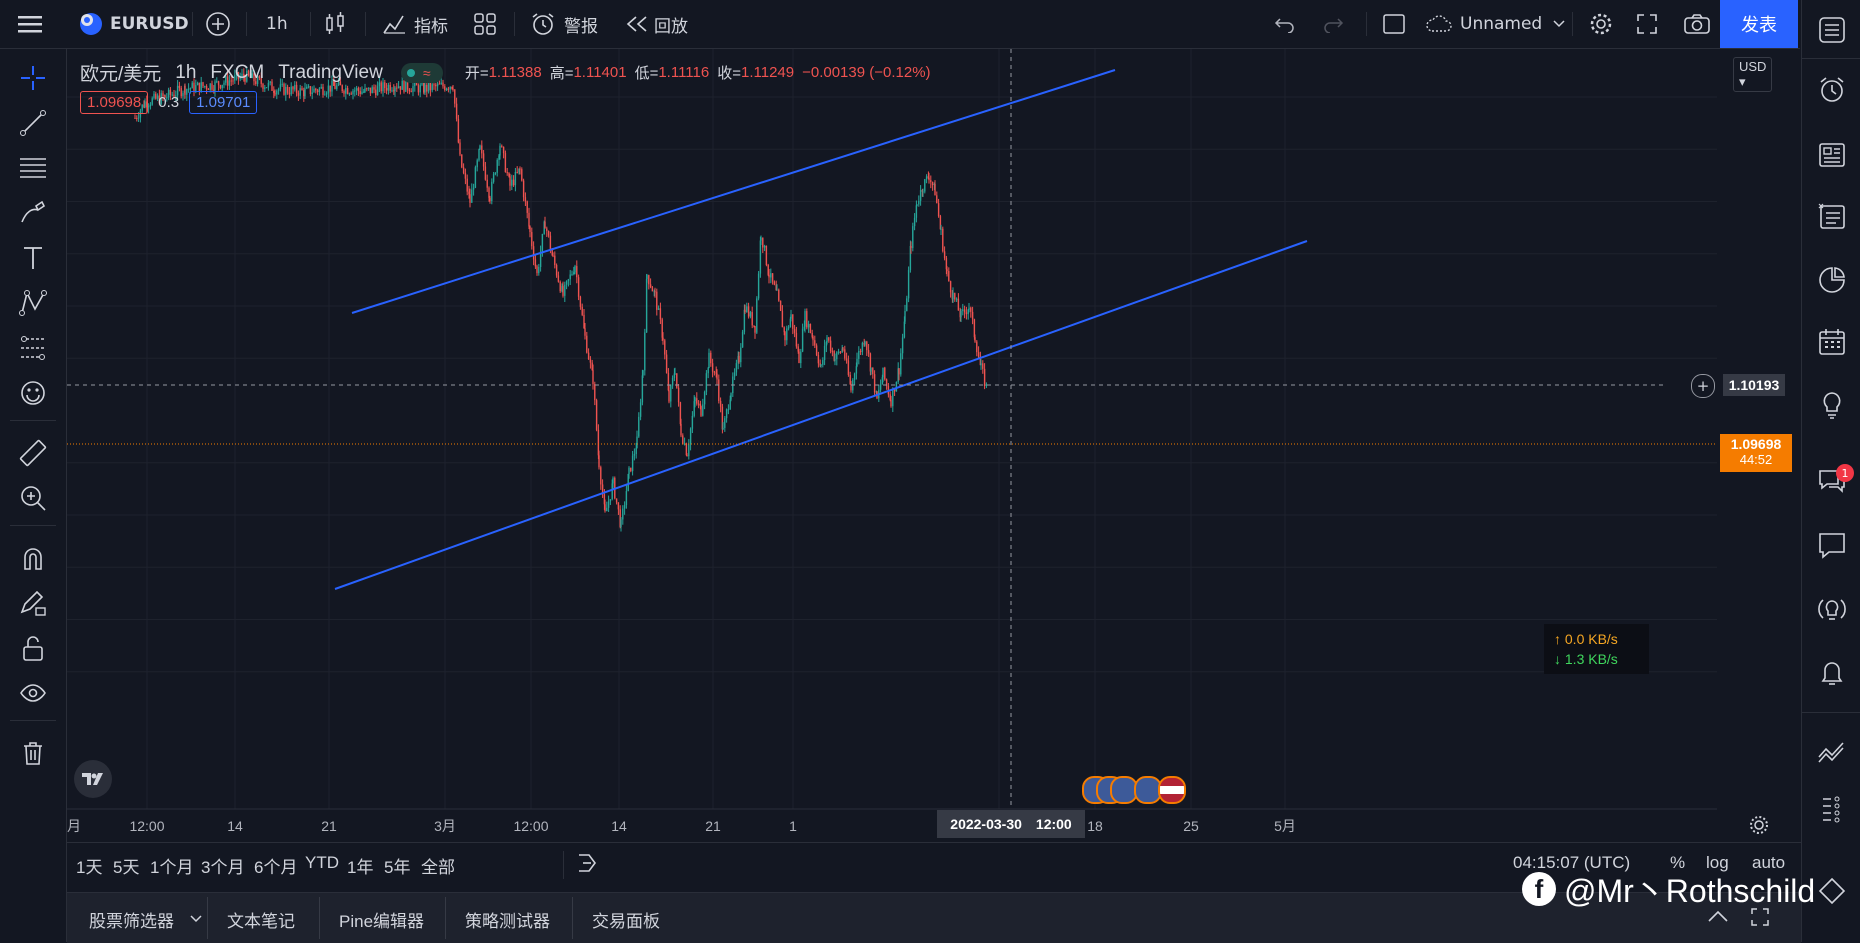  What do you see at coordinates (1572, 862) in the screenshot?
I see `clock-timezone: 04:15:07 (UTC)` at bounding box center [1572, 862].